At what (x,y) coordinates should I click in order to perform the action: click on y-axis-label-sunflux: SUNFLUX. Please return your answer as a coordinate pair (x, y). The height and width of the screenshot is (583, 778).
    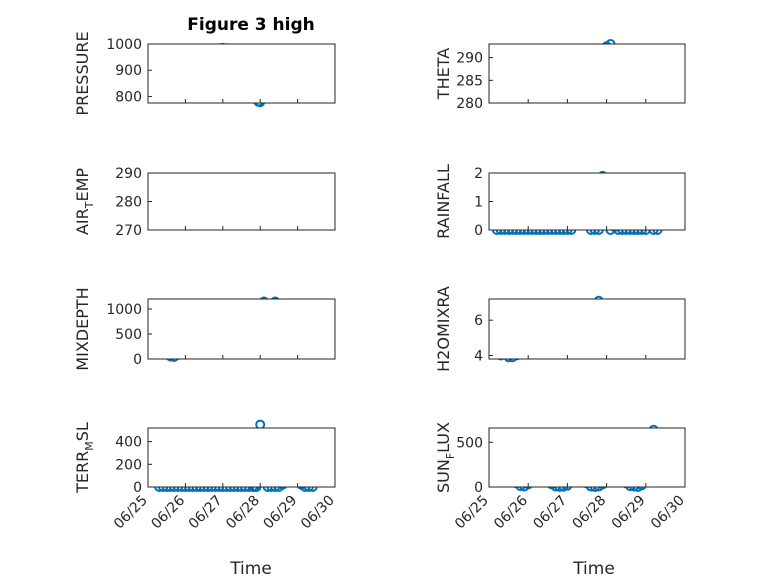
    Looking at the image, I should click on (445, 457).